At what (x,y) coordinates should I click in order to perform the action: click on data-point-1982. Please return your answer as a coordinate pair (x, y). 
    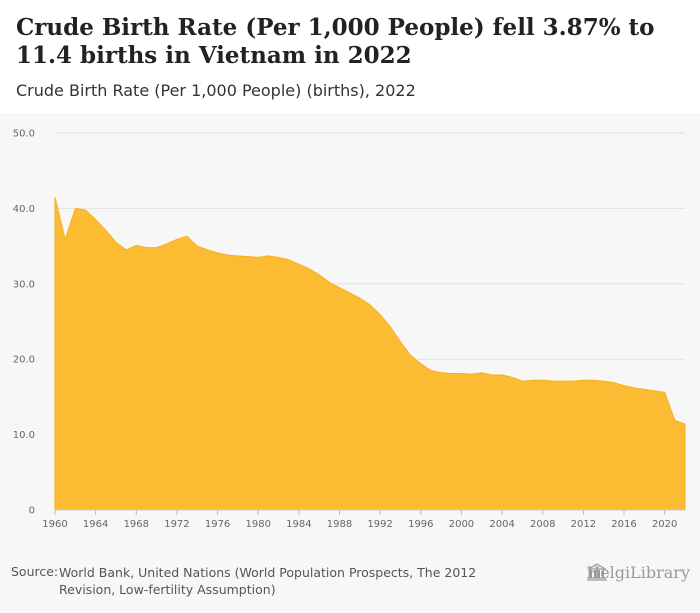
    Looking at the image, I should click on (279, 257).